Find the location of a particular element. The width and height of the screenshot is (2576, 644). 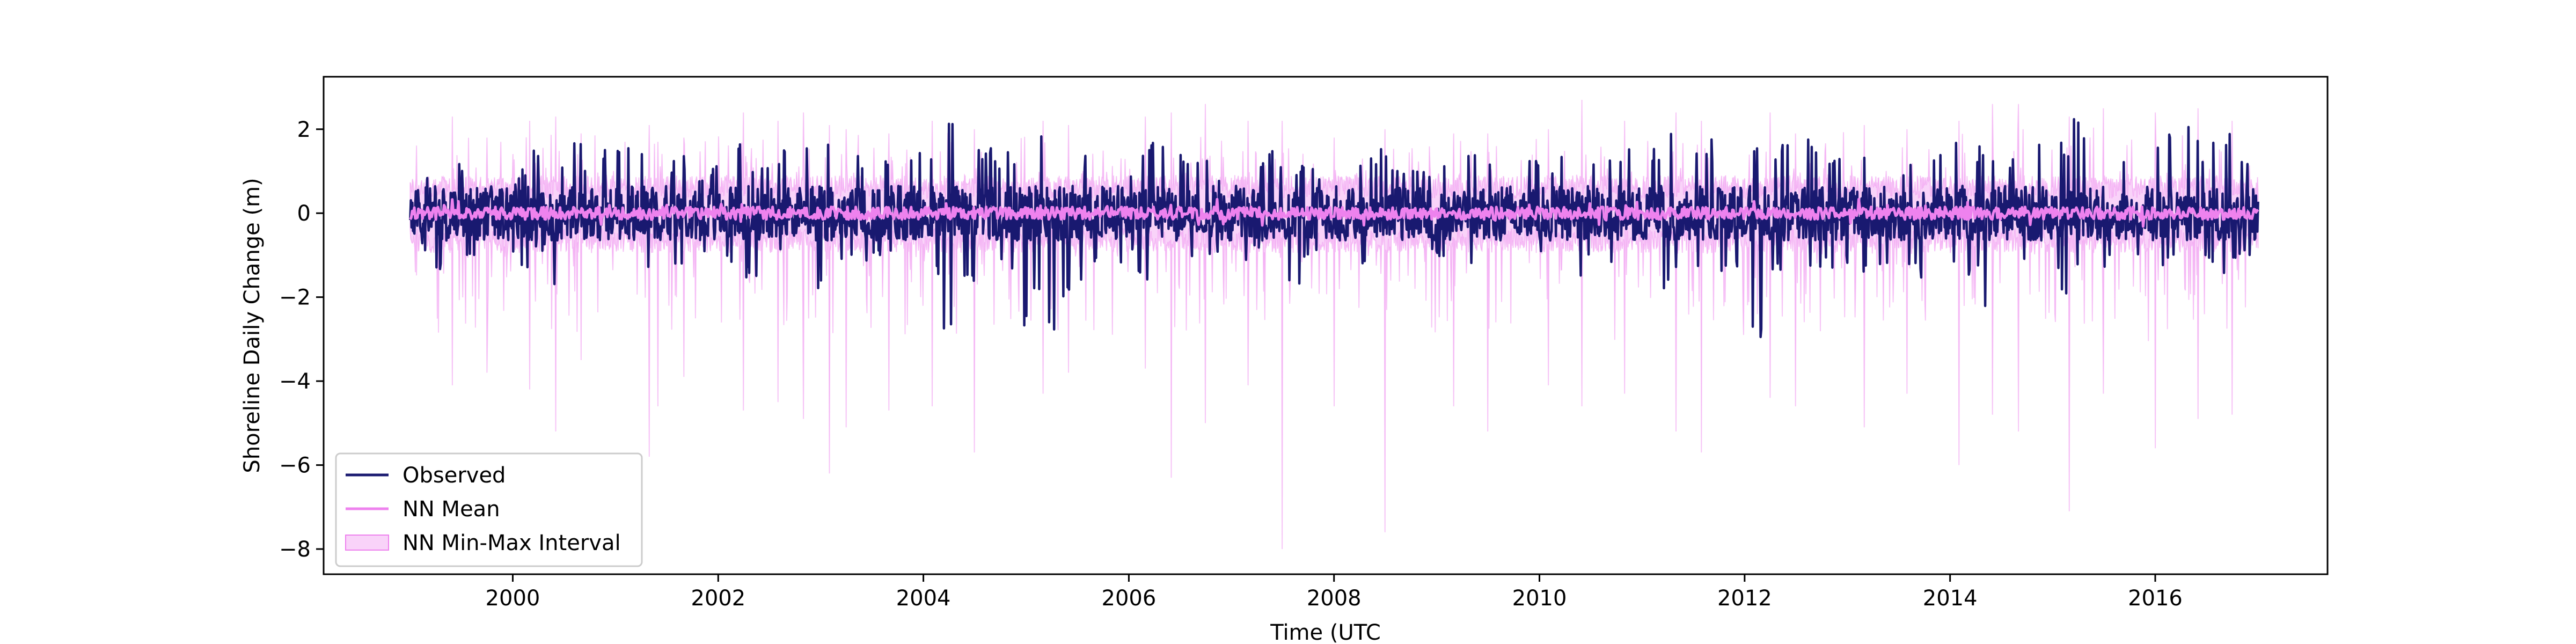

x-tick-label: 2000 is located at coordinates (513, 598).